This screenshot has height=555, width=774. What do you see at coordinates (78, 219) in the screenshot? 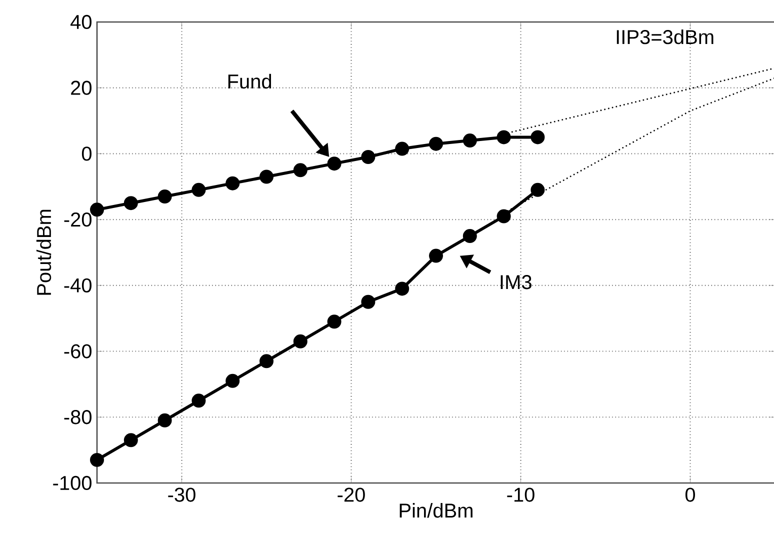
I see `y-tick-label: -20` at bounding box center [78, 219].